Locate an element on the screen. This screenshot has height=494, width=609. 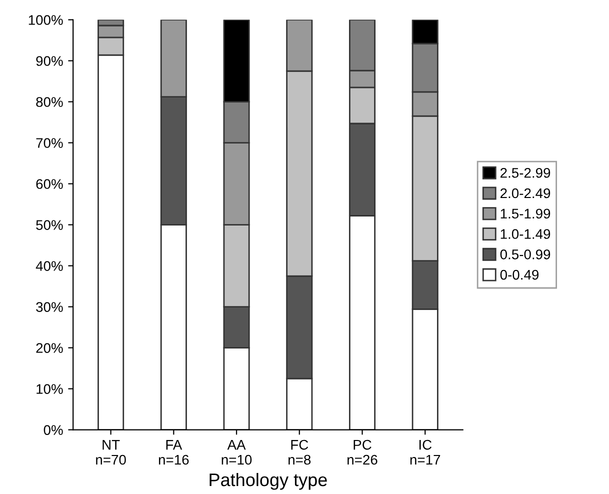
legend-label: 1.0-1.49 is located at coordinates (525, 234).